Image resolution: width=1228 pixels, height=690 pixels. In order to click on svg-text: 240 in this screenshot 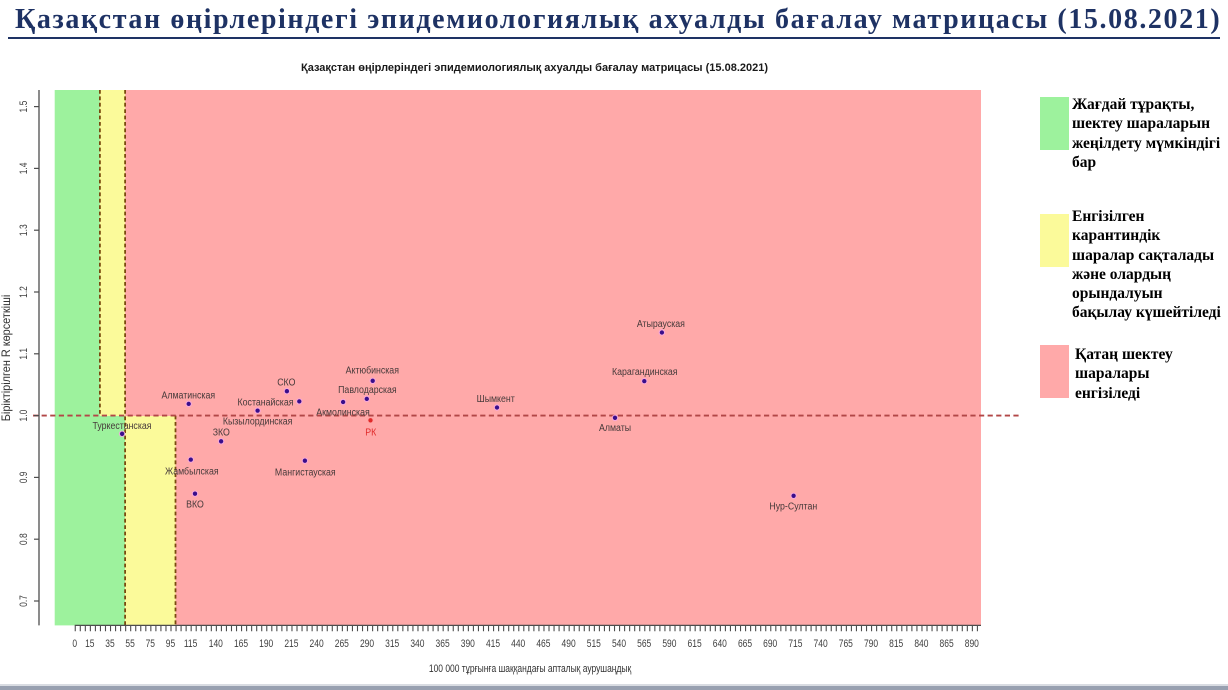, I will do `click(317, 644)`.